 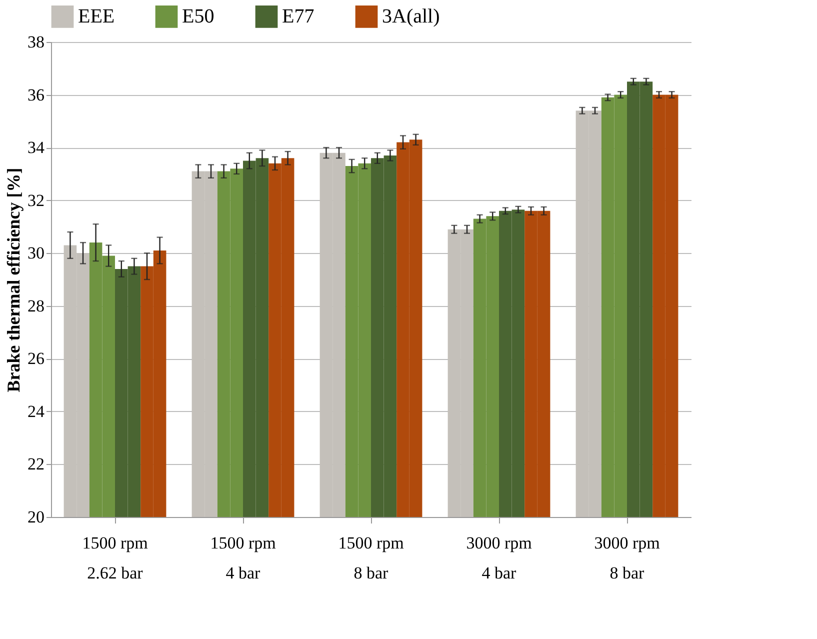 What do you see at coordinates (36, 411) in the screenshot?
I see `y-tick-label: 24` at bounding box center [36, 411].